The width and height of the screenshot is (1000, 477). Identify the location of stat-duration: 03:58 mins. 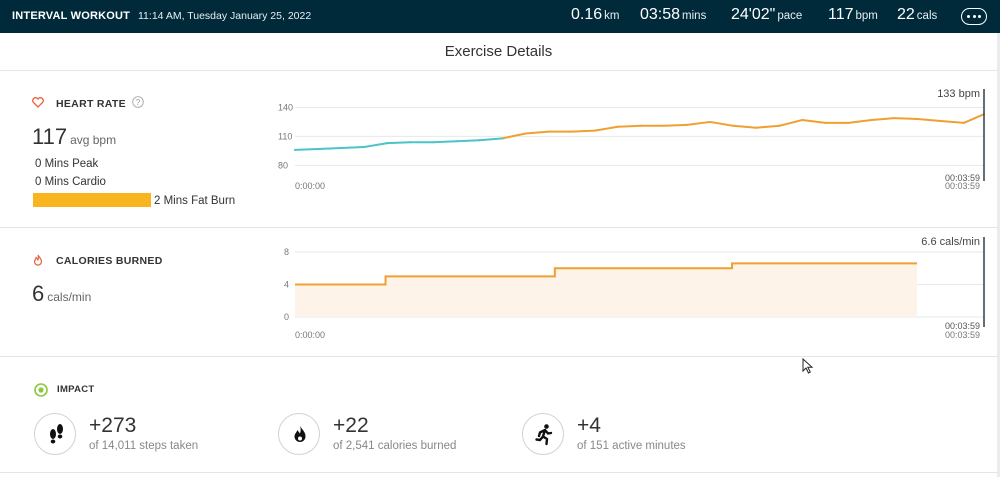
(673, 15).